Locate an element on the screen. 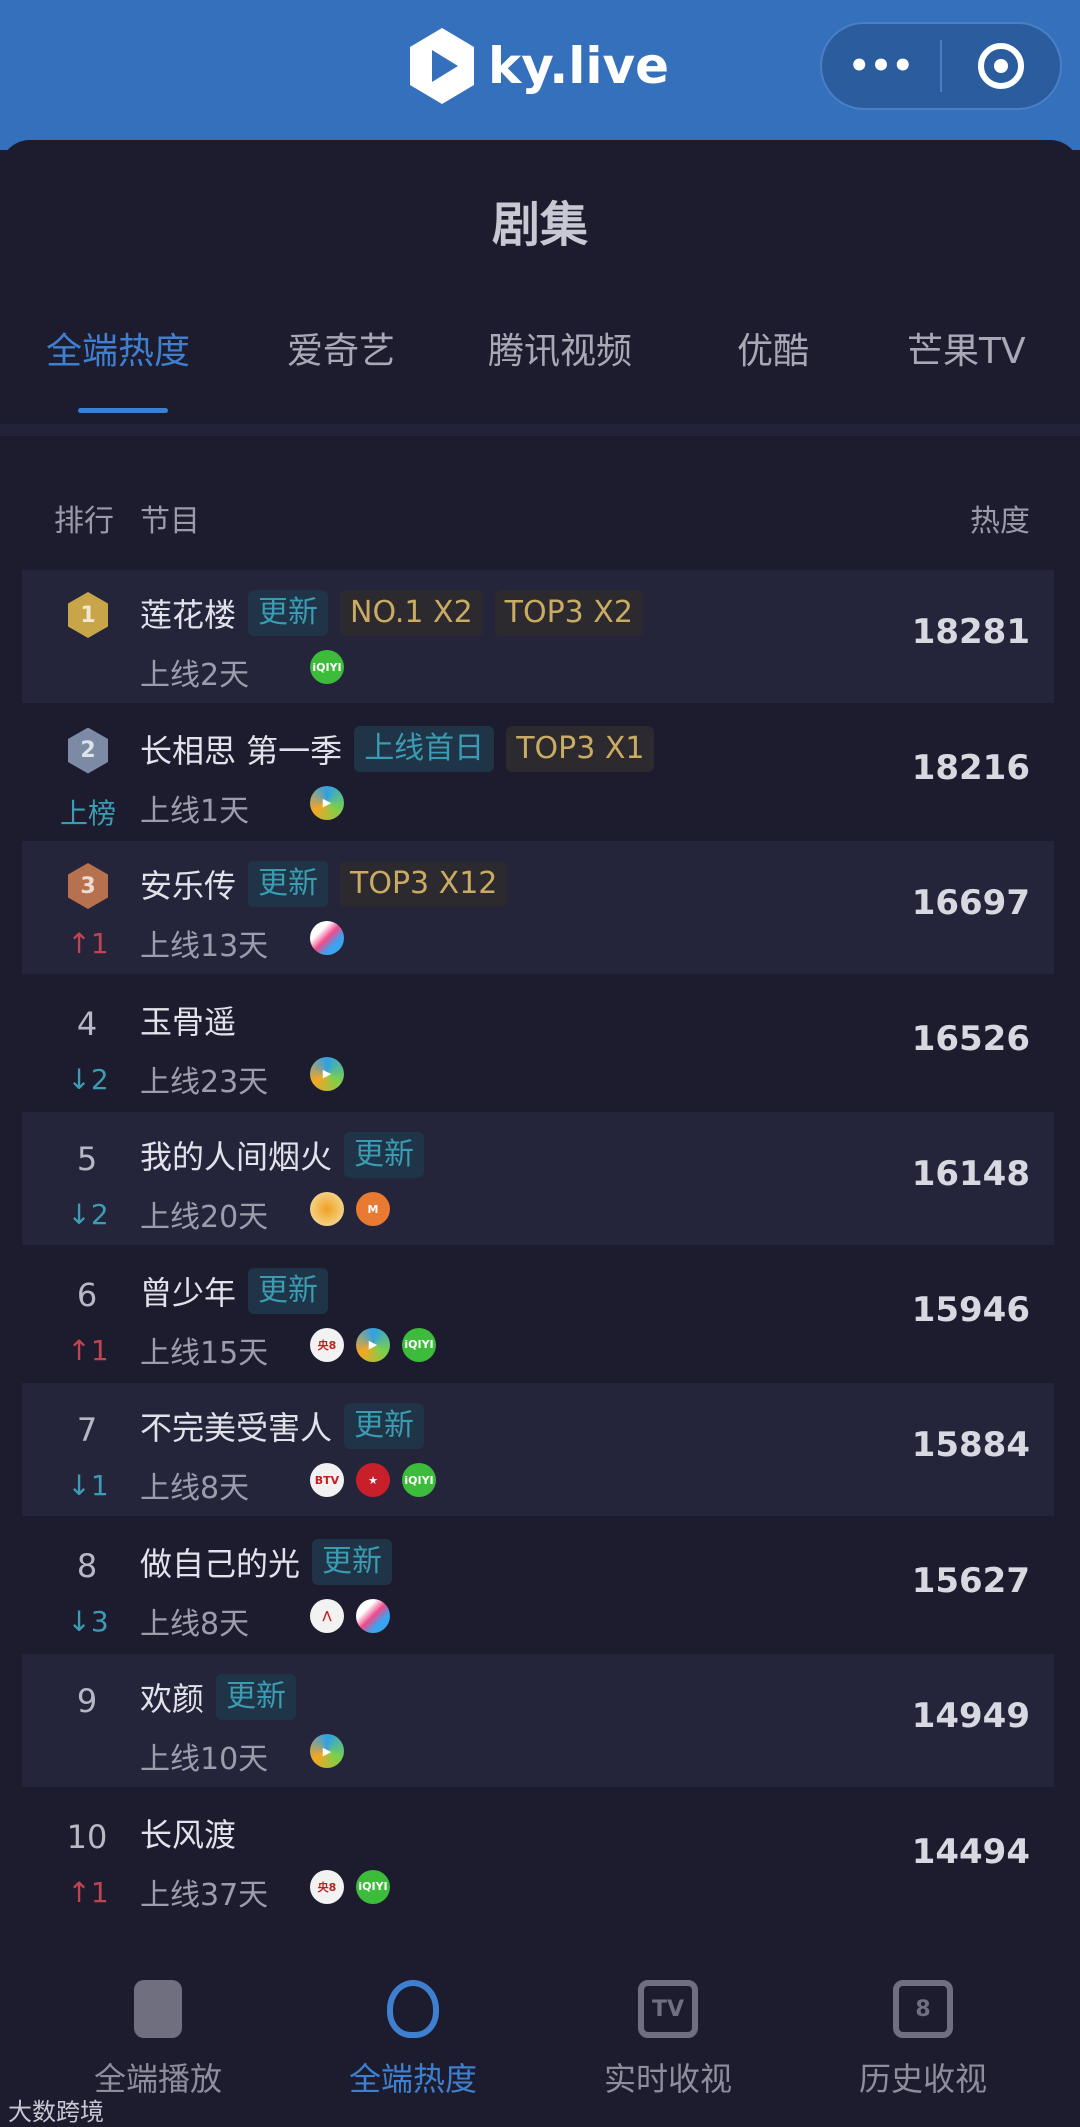 This screenshot has width=1080, height=2127. rank-medal-icon: 3 is located at coordinates (88, 886).